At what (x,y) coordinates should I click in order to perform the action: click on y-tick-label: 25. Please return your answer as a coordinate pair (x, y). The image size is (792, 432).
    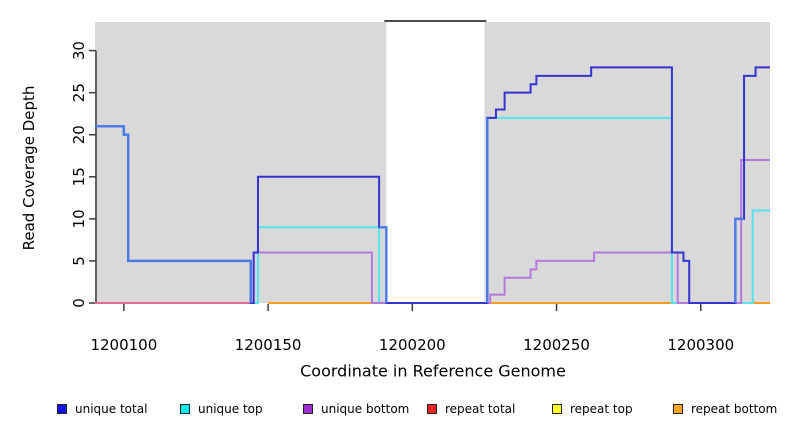
    Looking at the image, I should click on (79, 92).